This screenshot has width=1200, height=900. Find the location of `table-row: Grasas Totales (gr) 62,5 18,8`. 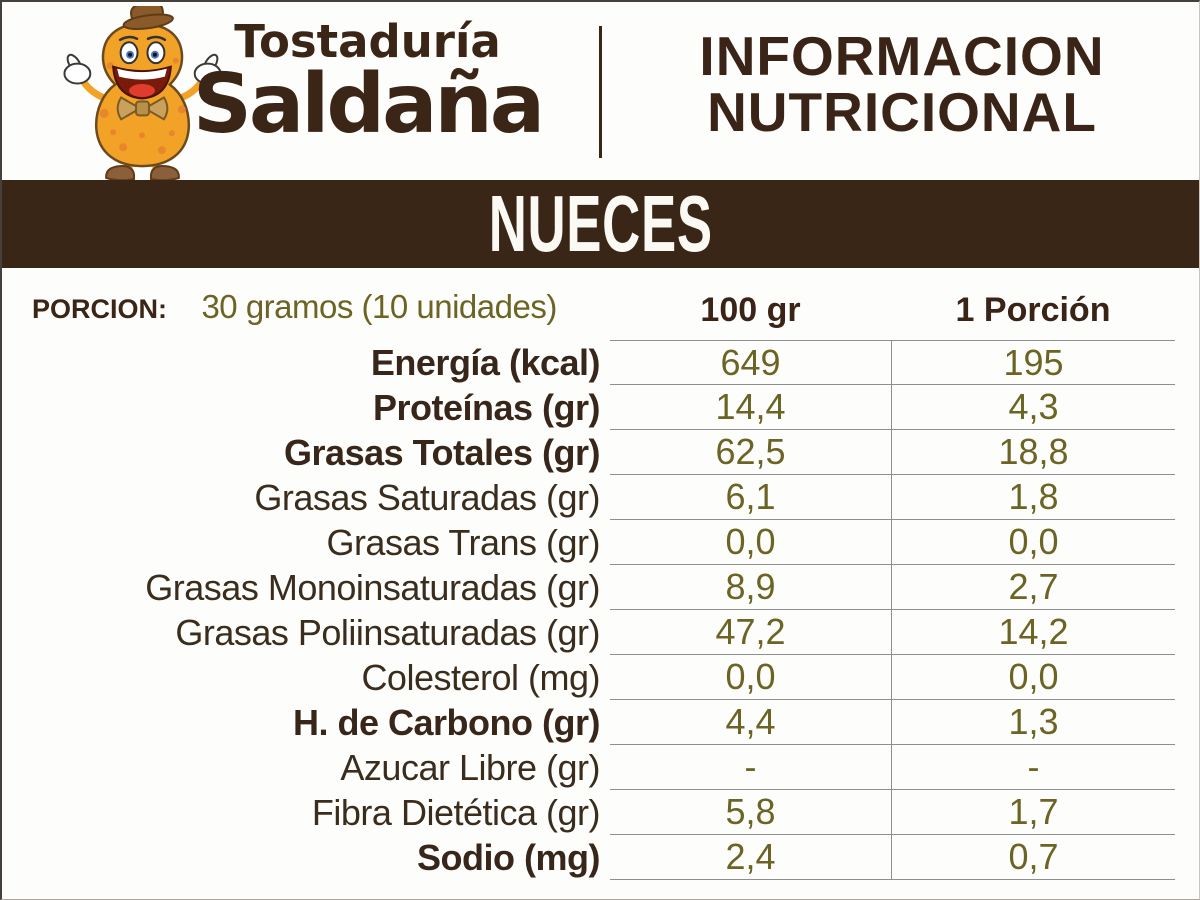

table-row: Grasas Totales (gr) 62,5 18,8 is located at coordinates (600, 452).